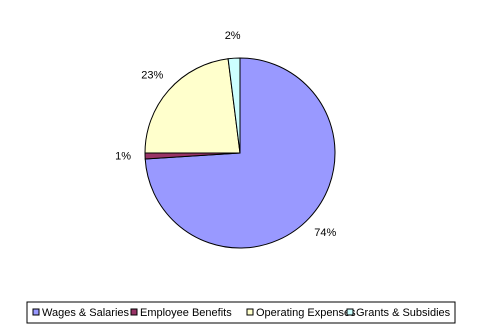  Describe the element at coordinates (86, 313) in the screenshot. I see `legend-label: Wages & Salaries` at that location.